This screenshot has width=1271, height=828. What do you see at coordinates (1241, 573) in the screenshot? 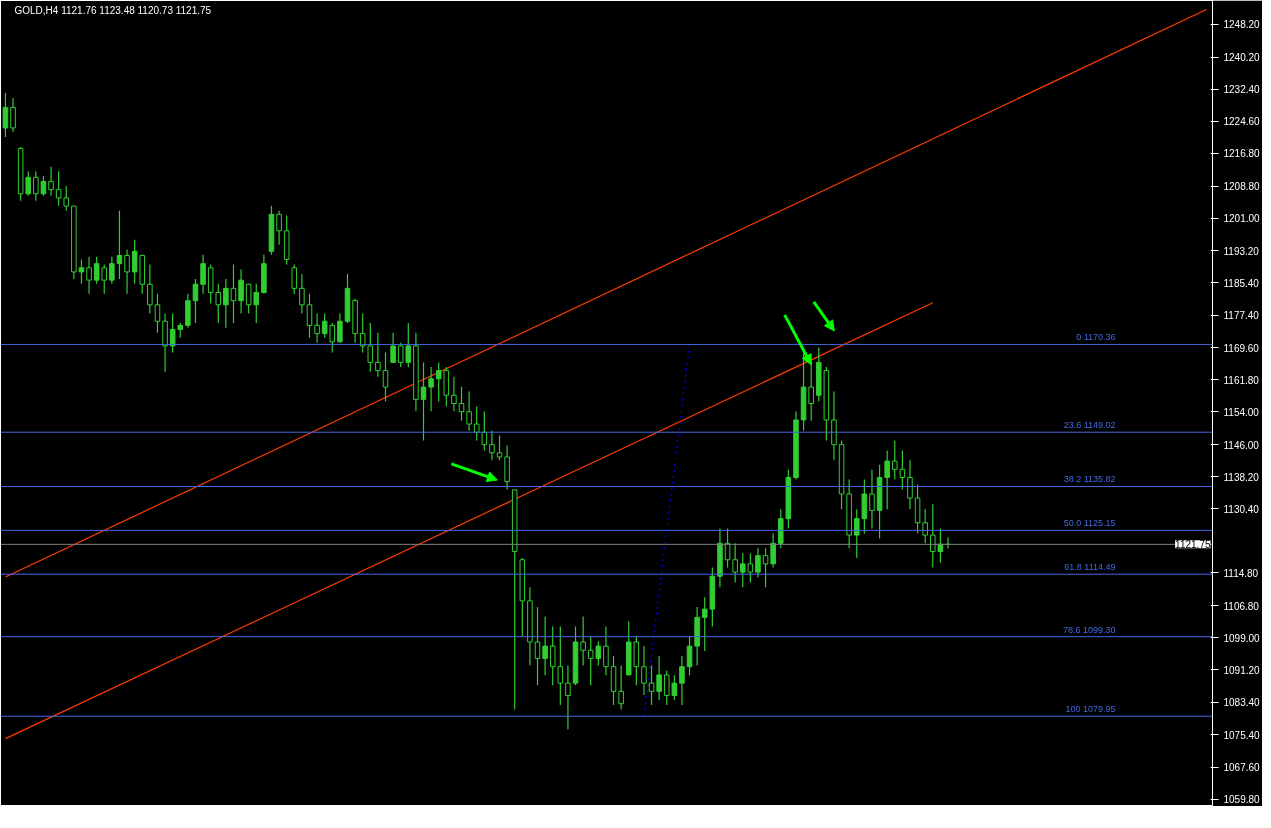
I see `y-tick-label: 1114.80` at bounding box center [1241, 573].